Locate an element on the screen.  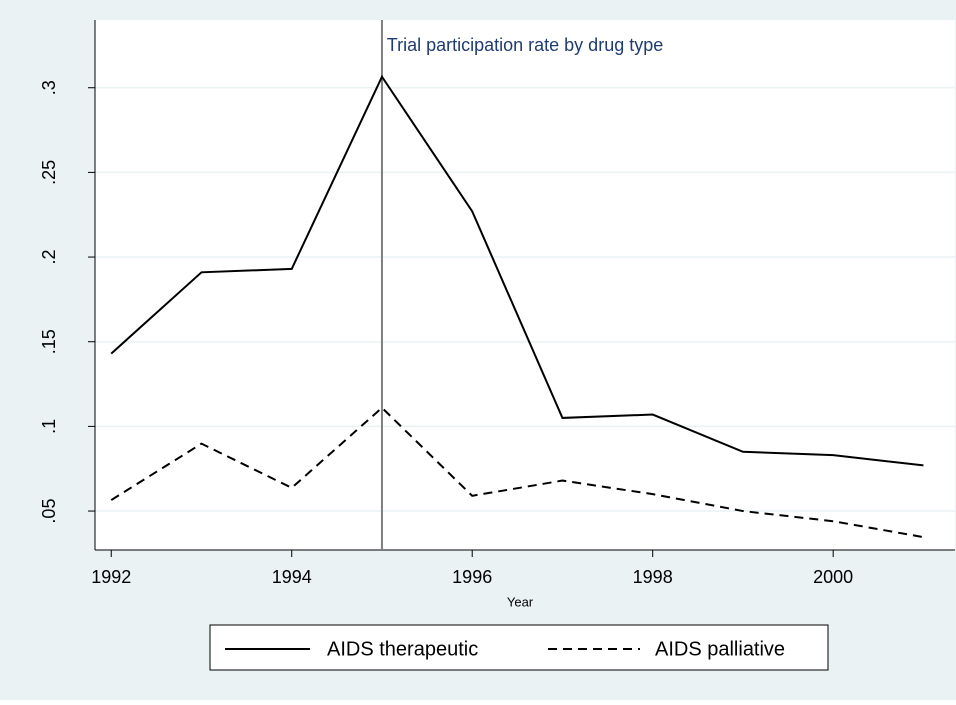
x-tick-label: 2000 is located at coordinates (833, 577).